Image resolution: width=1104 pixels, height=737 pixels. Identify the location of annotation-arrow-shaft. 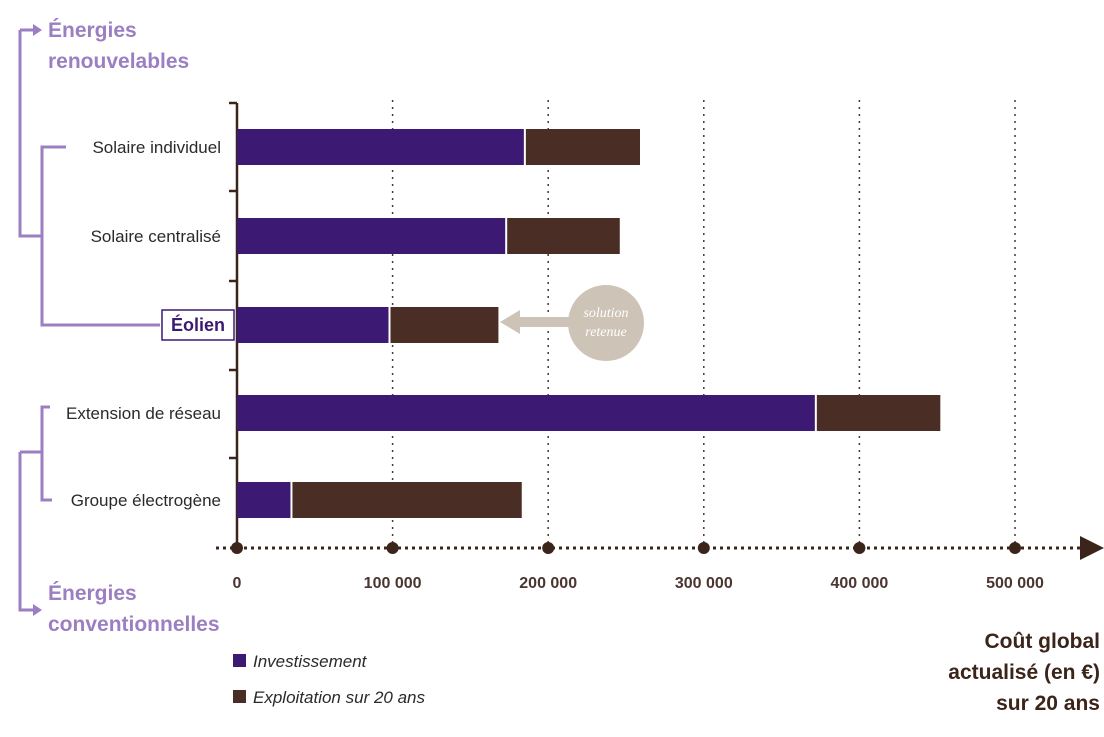
(546, 322).